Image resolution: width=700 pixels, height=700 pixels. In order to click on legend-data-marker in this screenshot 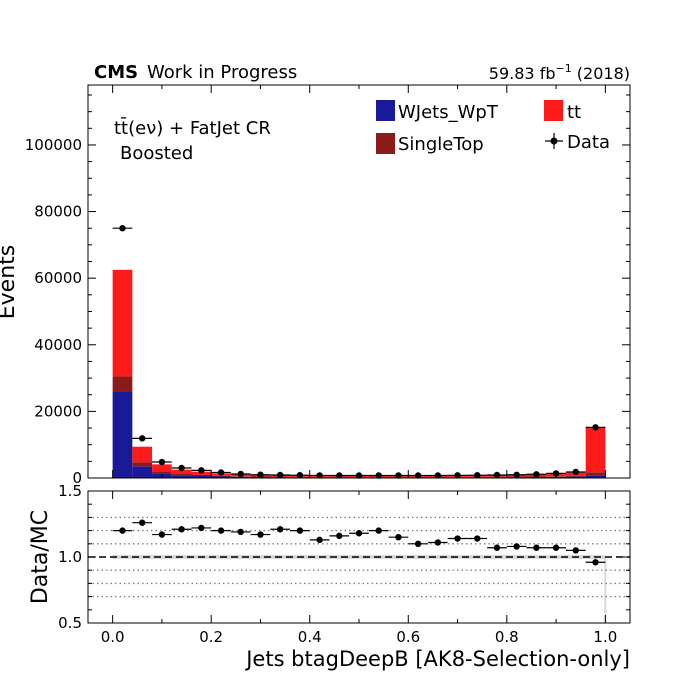, I will do `click(554, 141)`.